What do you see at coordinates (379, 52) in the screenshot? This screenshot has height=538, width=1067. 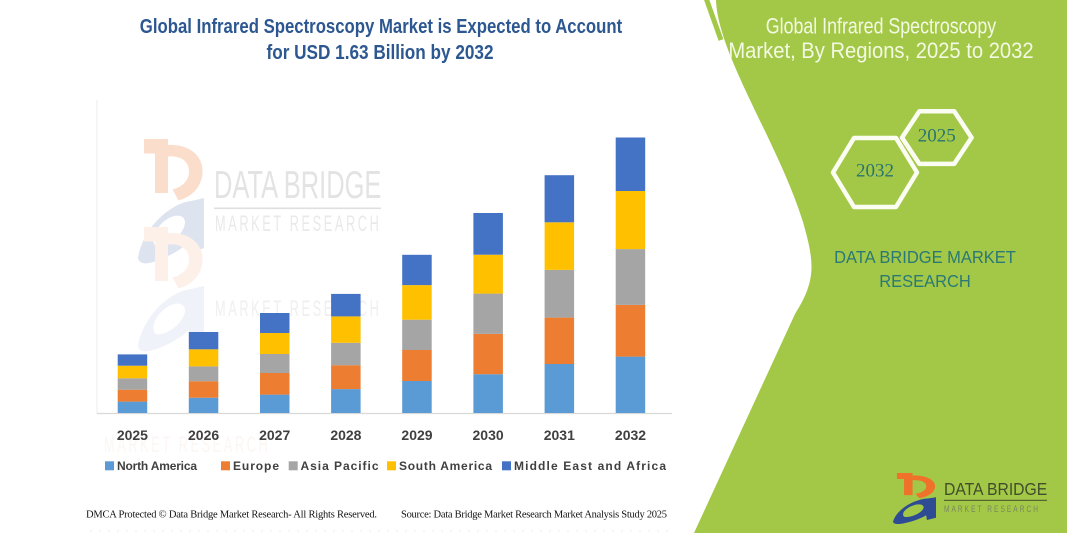 I see `svg-text: for USD 1.63 Billion by 2032` at bounding box center [379, 52].